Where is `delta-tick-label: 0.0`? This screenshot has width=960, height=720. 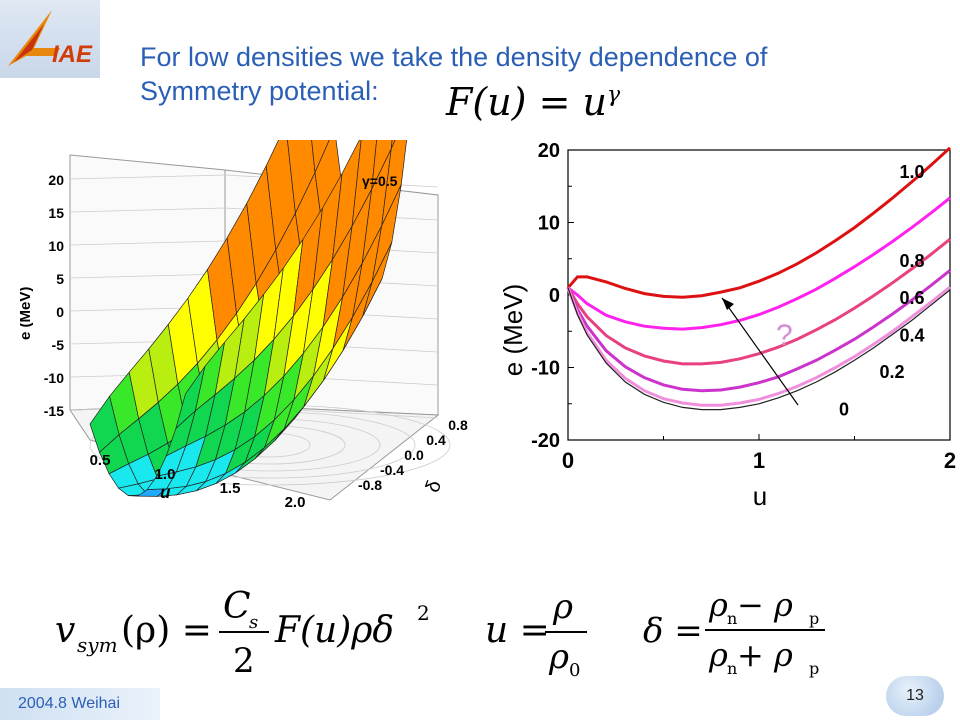
delta-tick-label: 0.0 is located at coordinates (414, 455).